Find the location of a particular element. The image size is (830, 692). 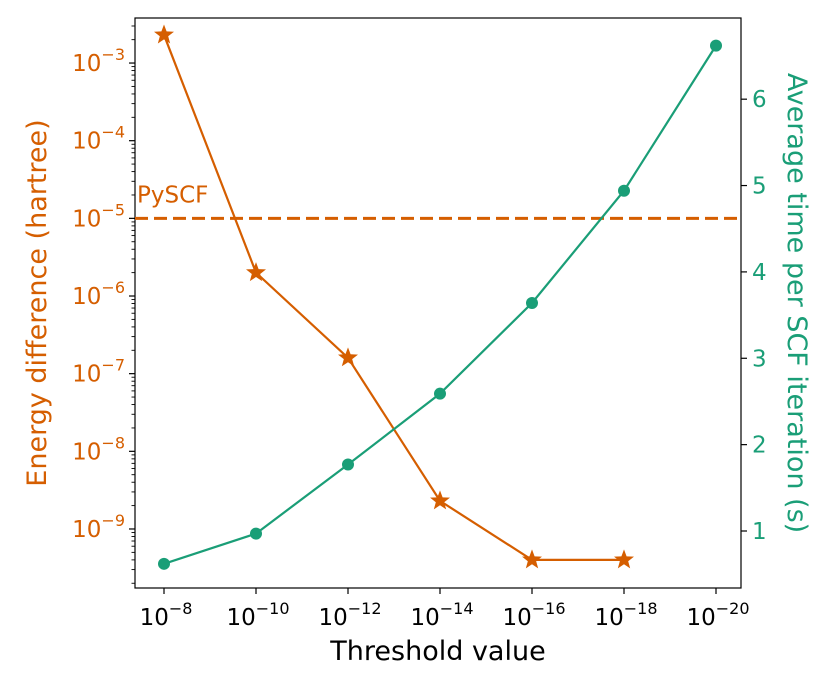

right-tick-label: 4 is located at coordinates (759, 273).